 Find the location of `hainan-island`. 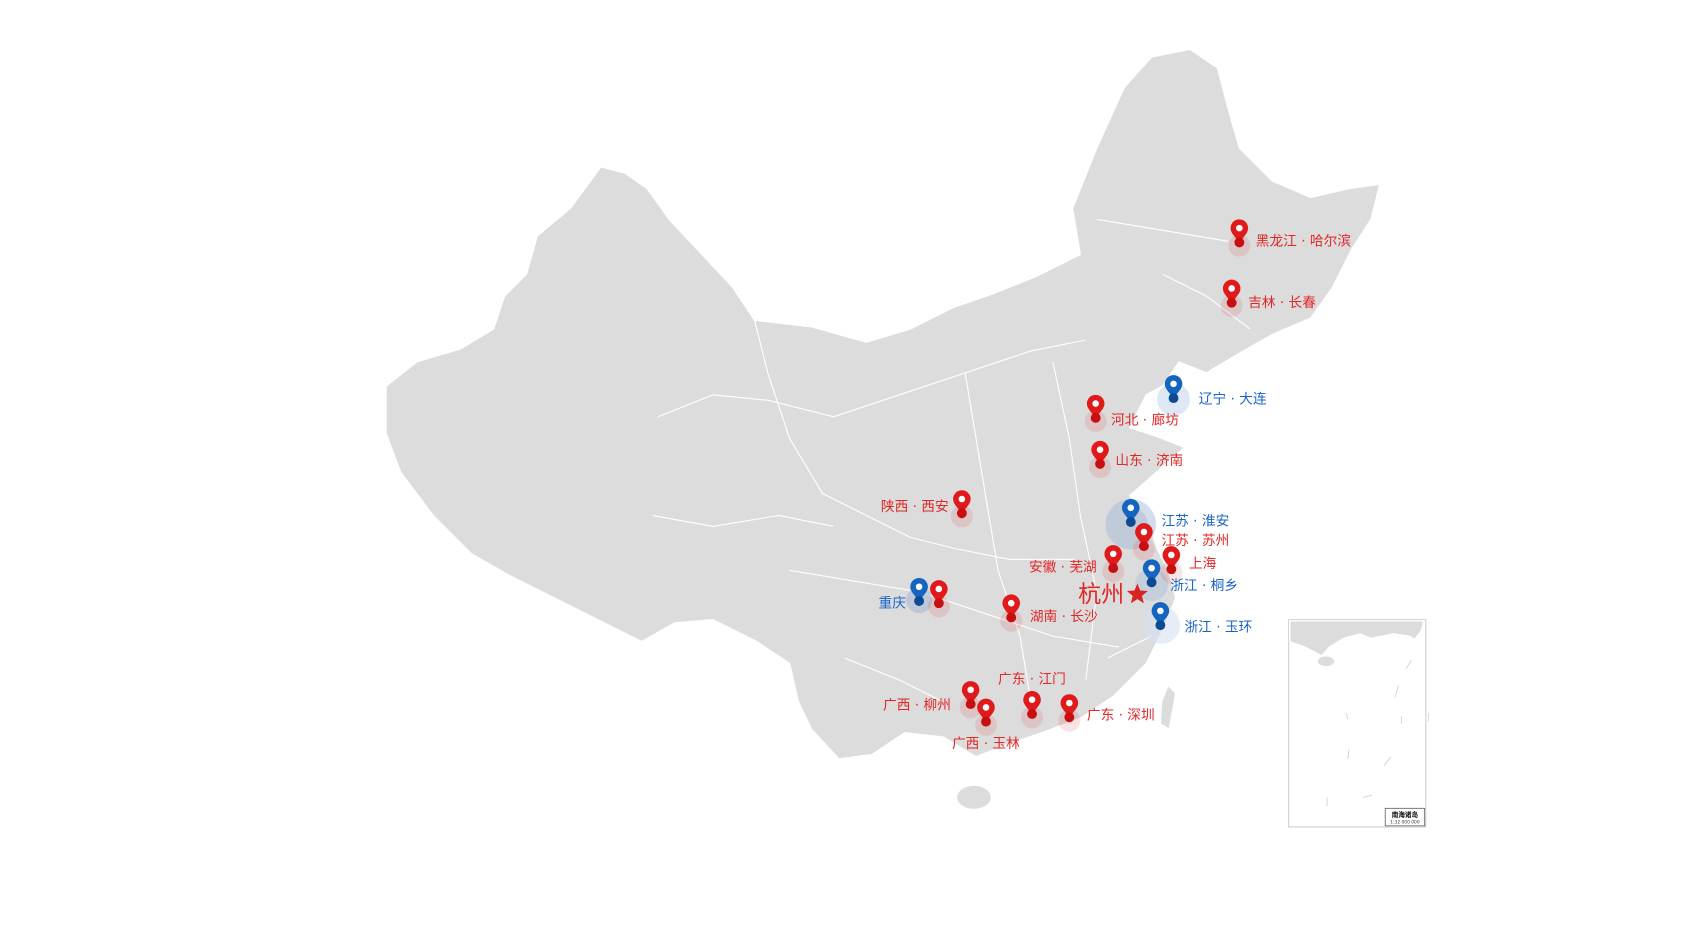

hainan-island is located at coordinates (974, 797).